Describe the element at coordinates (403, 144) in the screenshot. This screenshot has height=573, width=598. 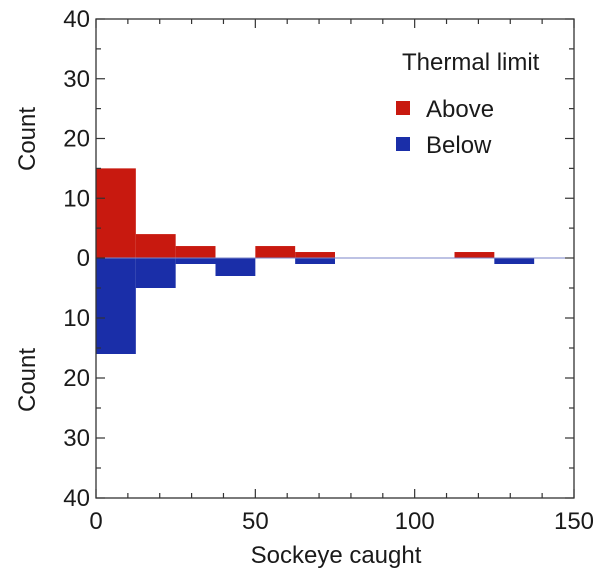
I see `legend-swatch-below` at that location.